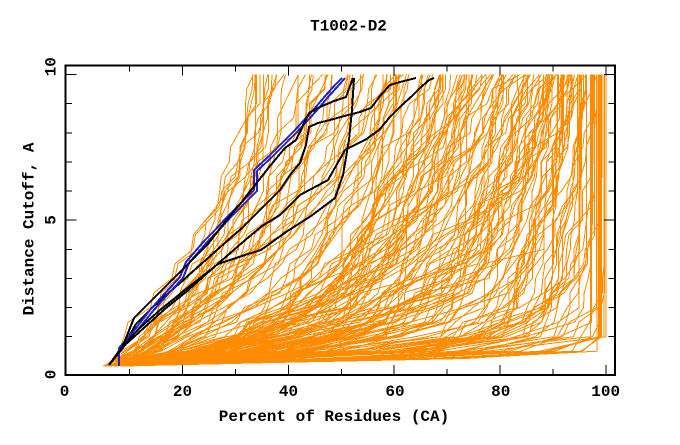 The height and width of the screenshot is (445, 680). Describe the element at coordinates (334, 417) in the screenshot. I see `svg-text: Percent of Residues (CA)` at that location.